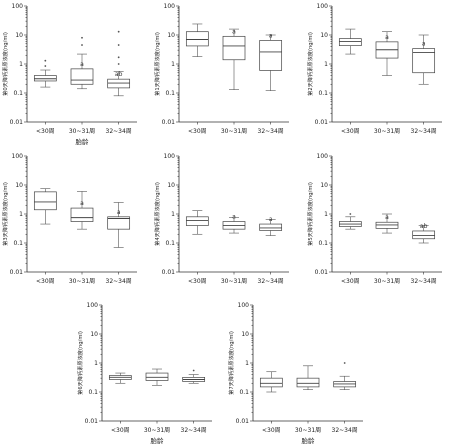 The width and height of the screenshot is (451, 447). I want to click on y-axis-label: 第2天降钙素原浓度(ng/ml), so click(310, 64).